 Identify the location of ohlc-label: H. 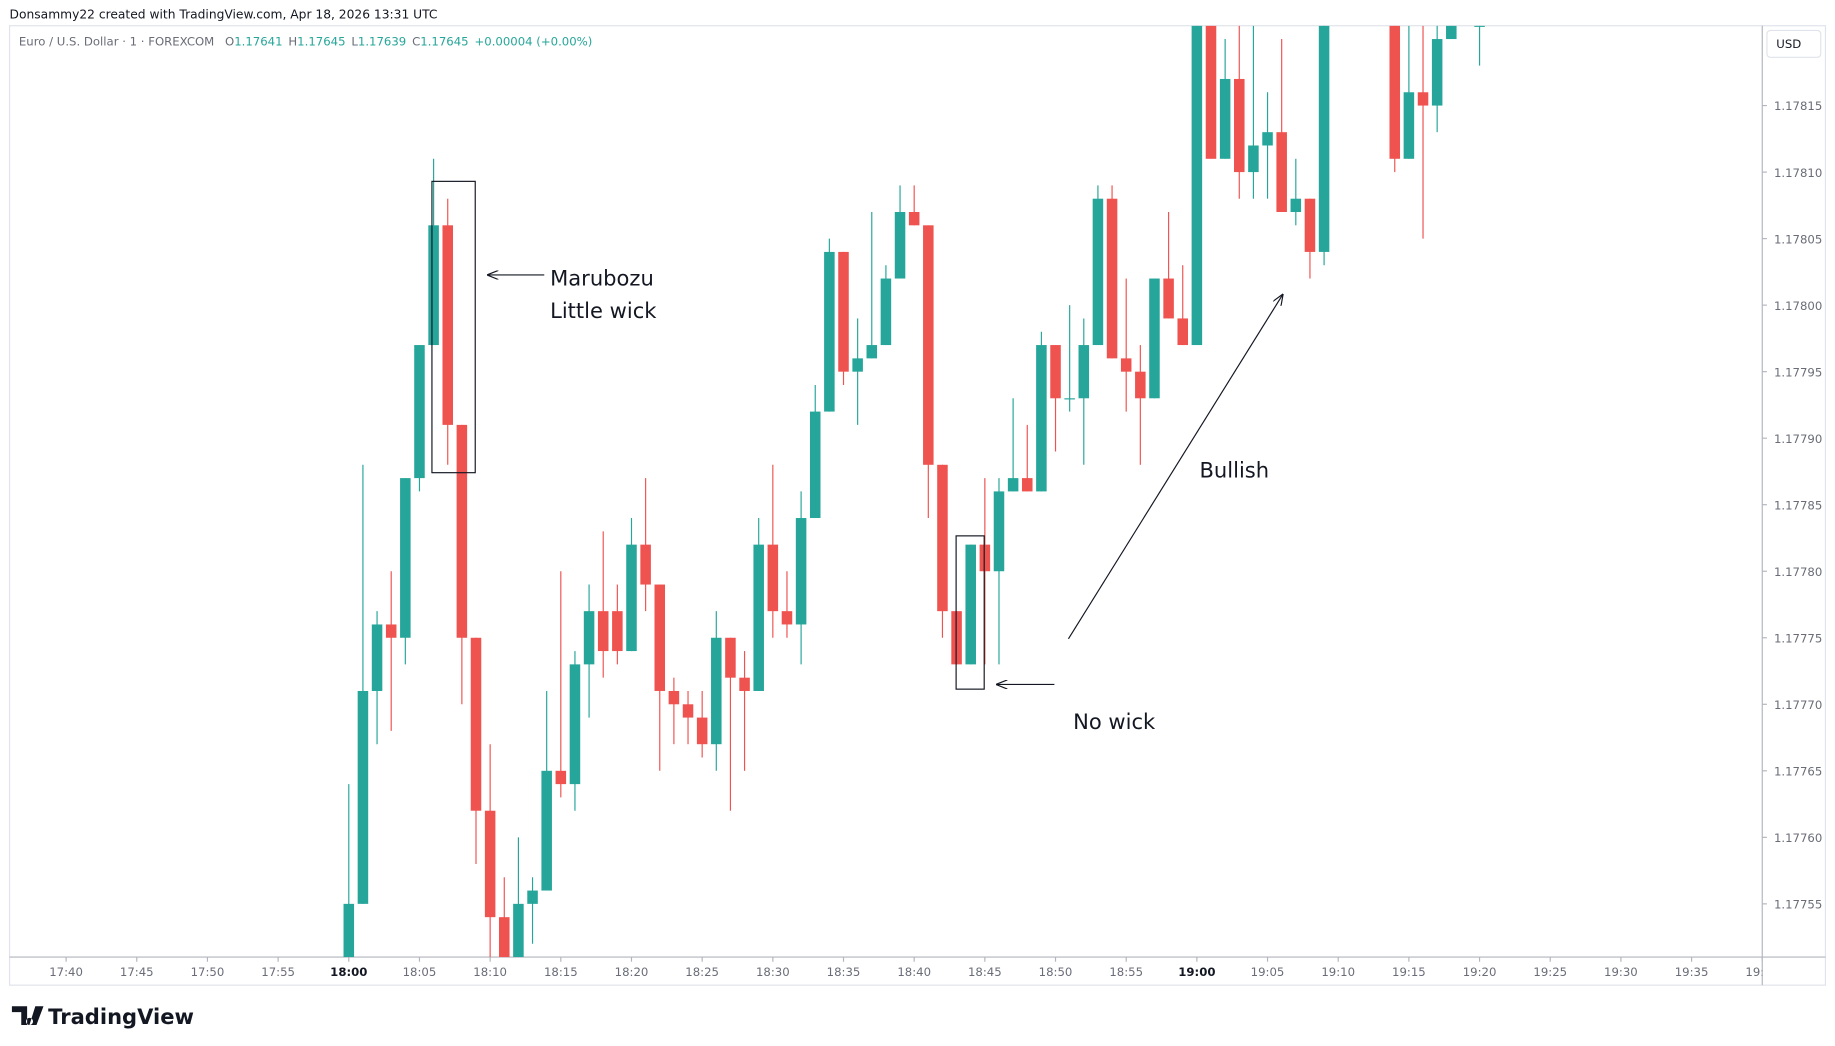
(292, 42).